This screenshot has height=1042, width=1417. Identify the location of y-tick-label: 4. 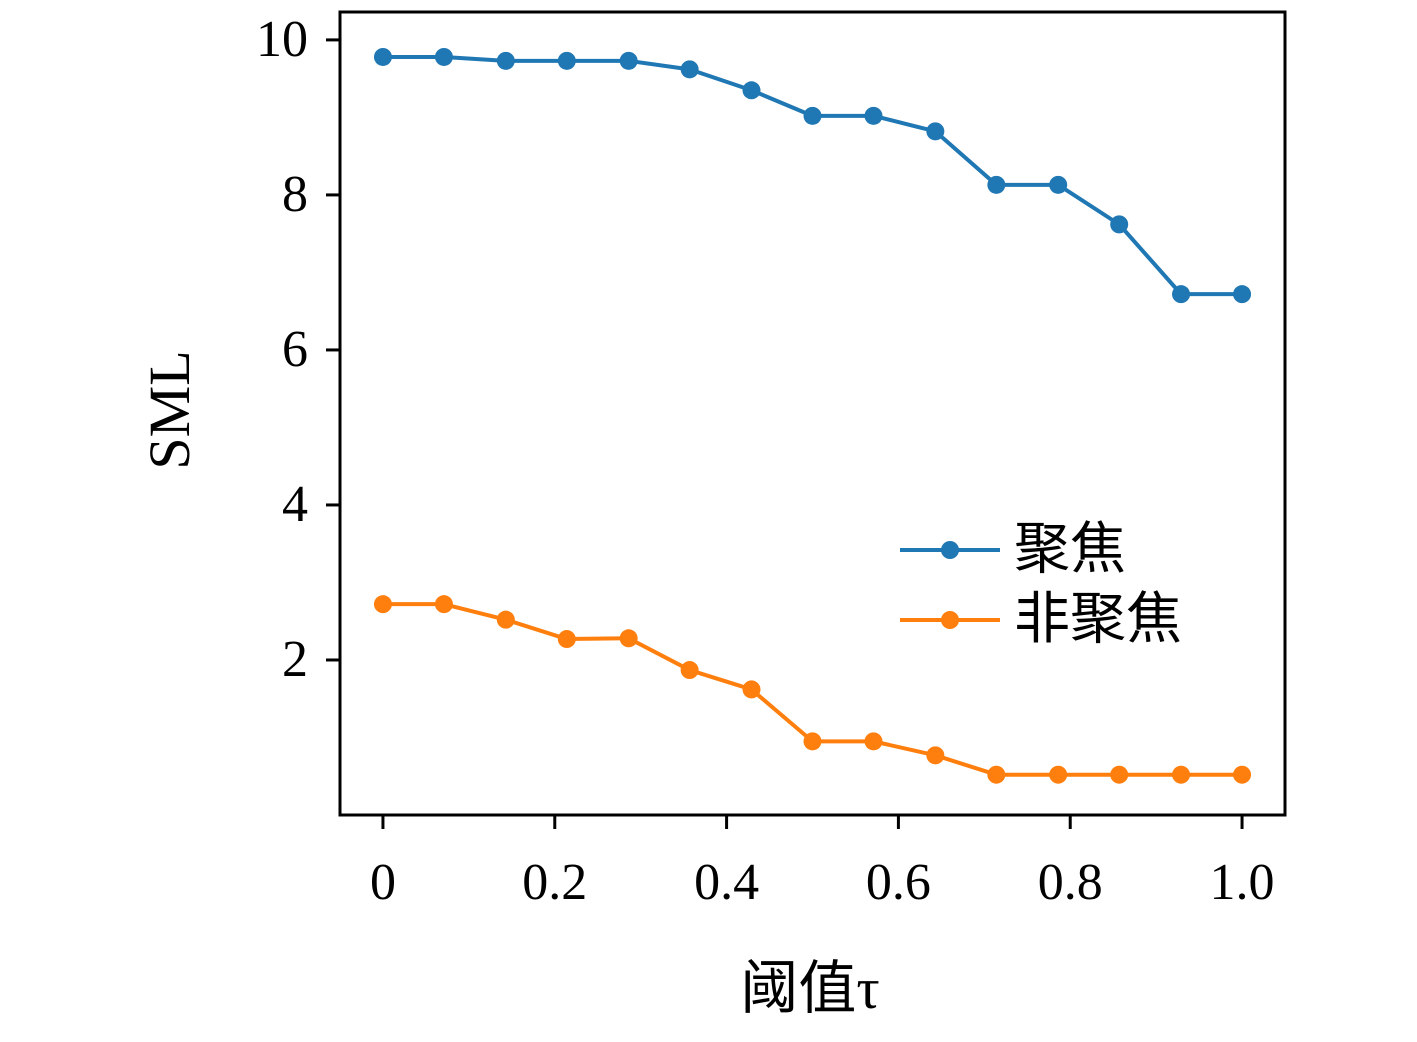
(295, 504).